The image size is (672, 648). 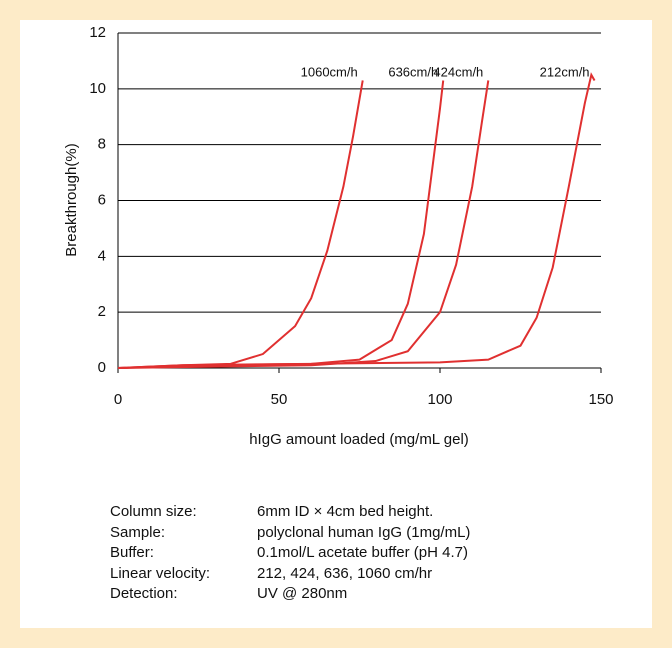 I want to click on y-tick-label: 12, so click(x=97, y=32).